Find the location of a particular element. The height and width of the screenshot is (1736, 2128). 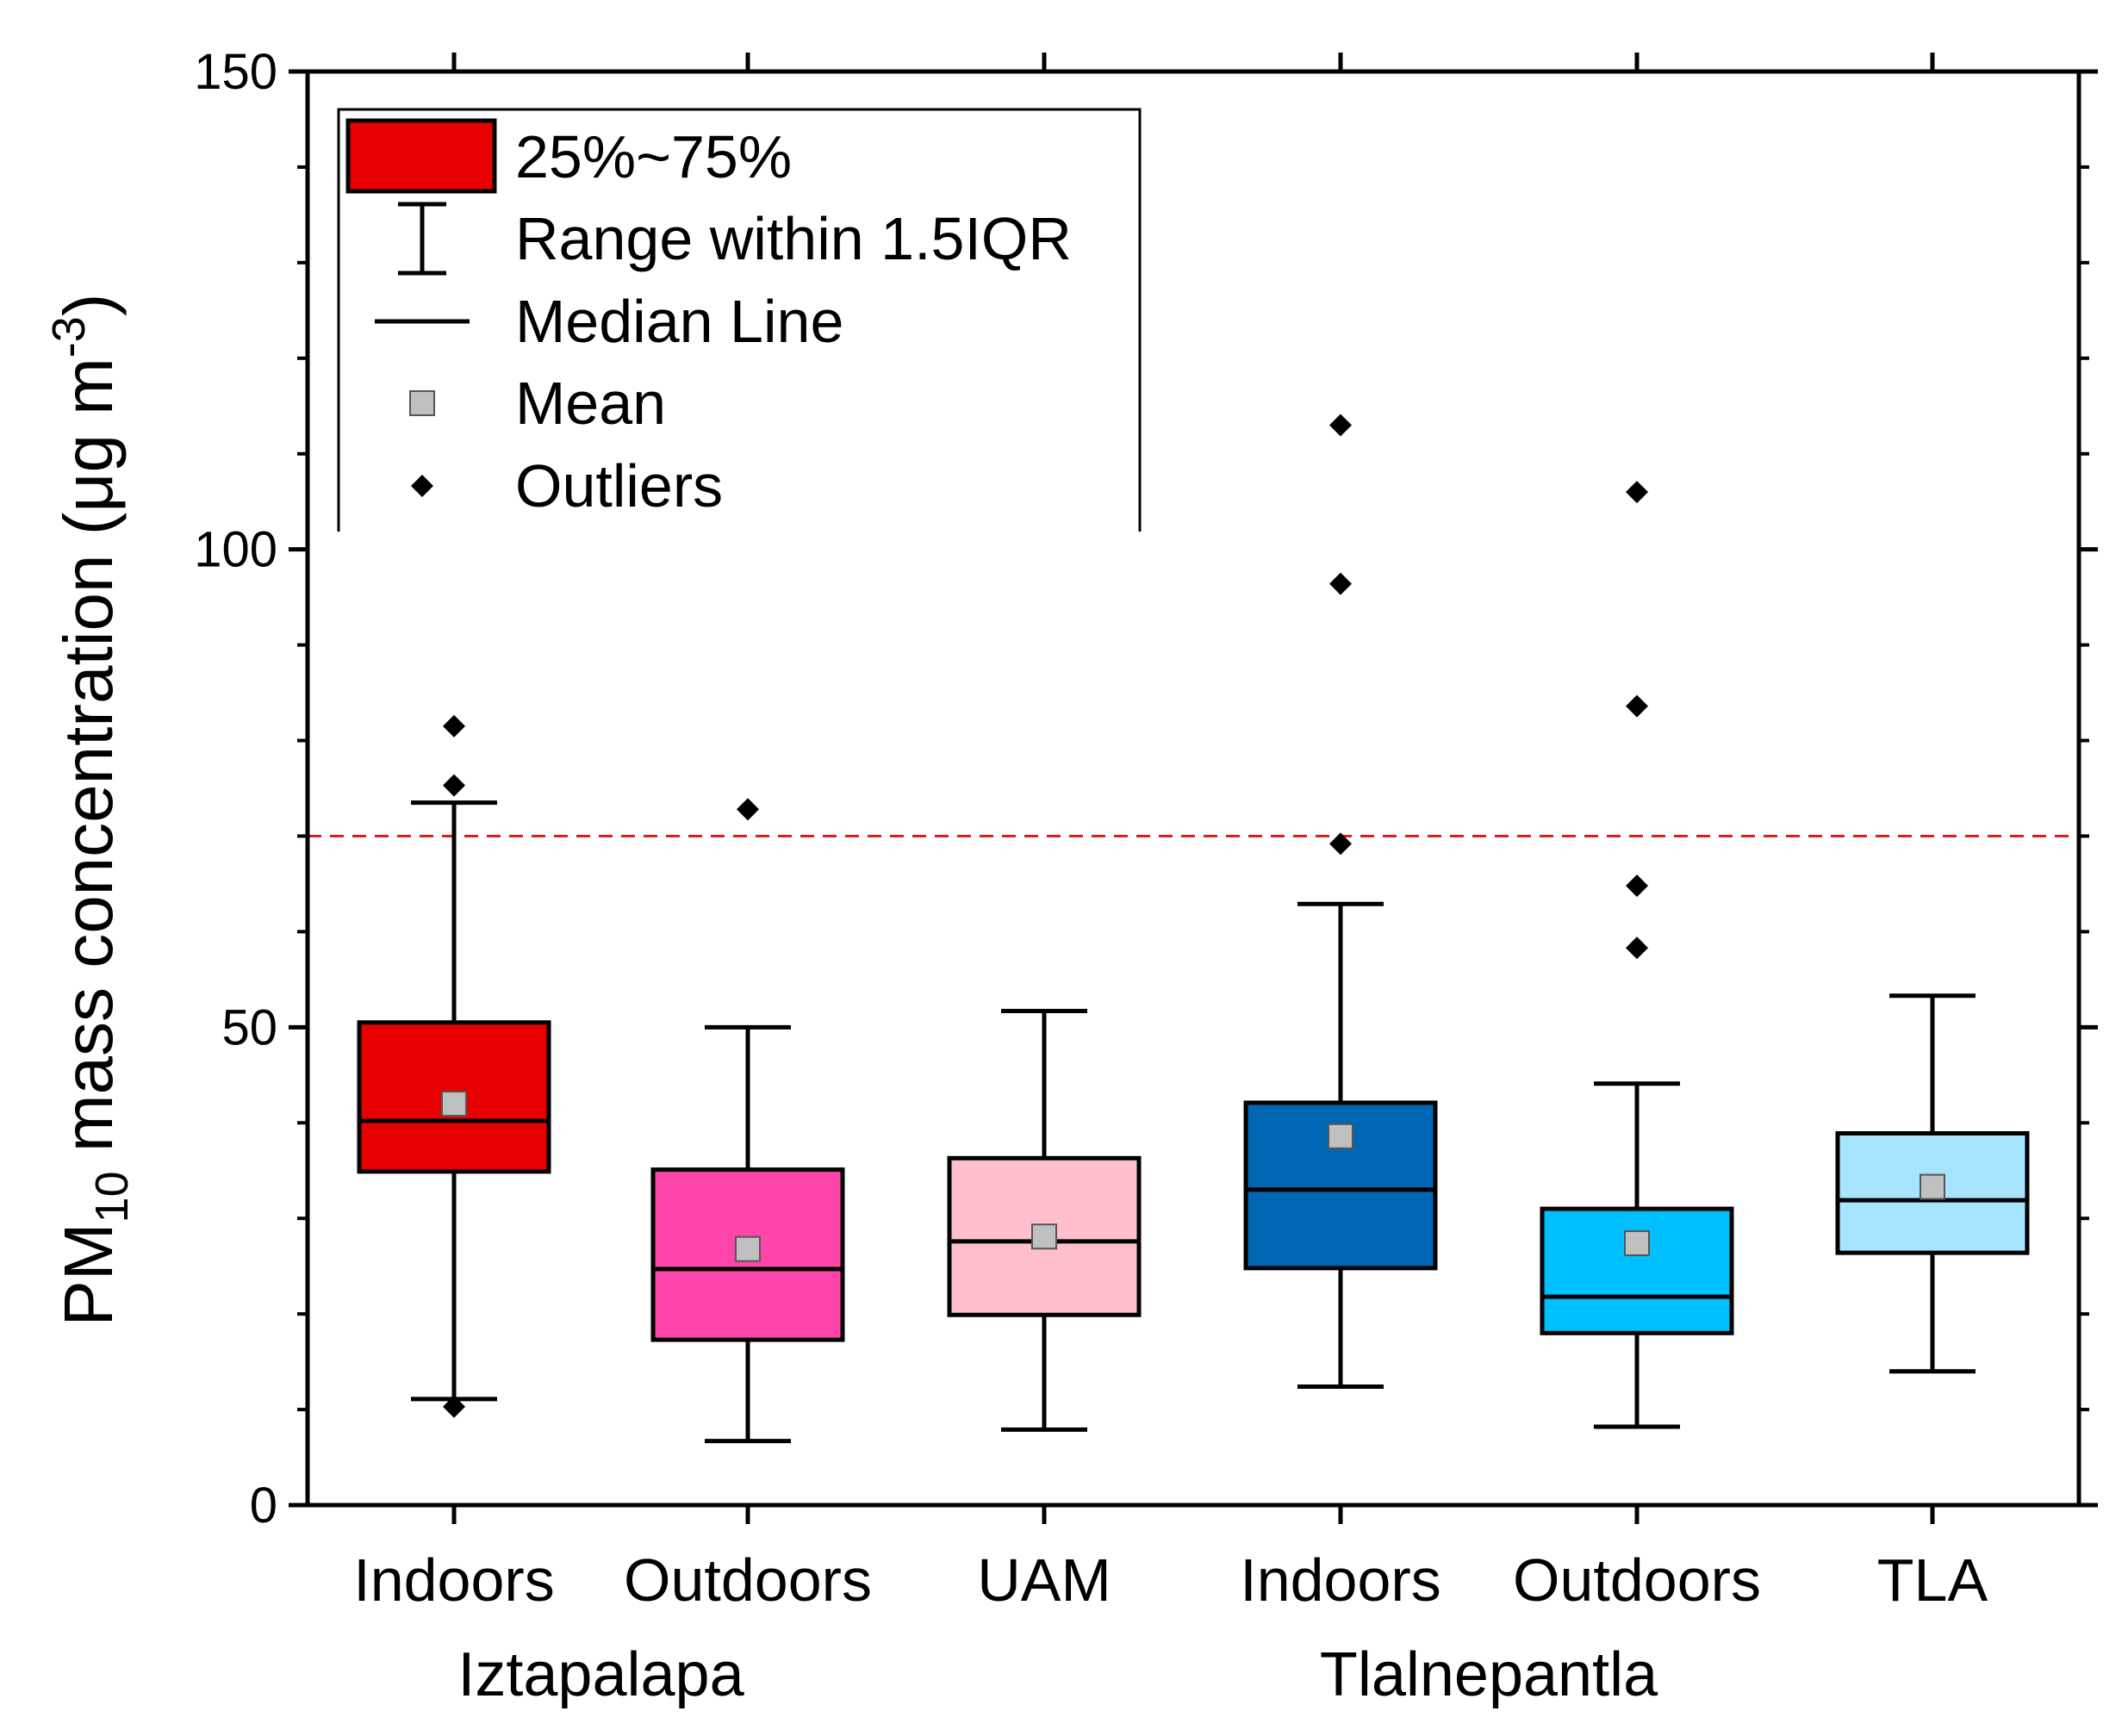

legend-item-outlier: Outliers is located at coordinates (567, 486).